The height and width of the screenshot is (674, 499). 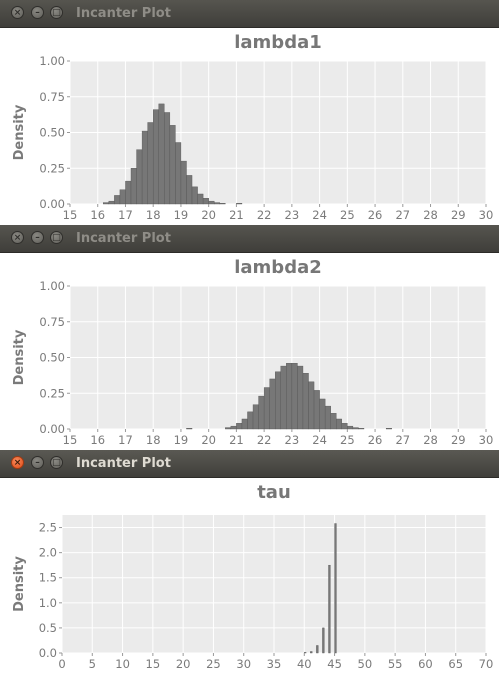 What do you see at coordinates (48, 553) in the screenshot?
I see `y-tick-label: 2.0` at bounding box center [48, 553].